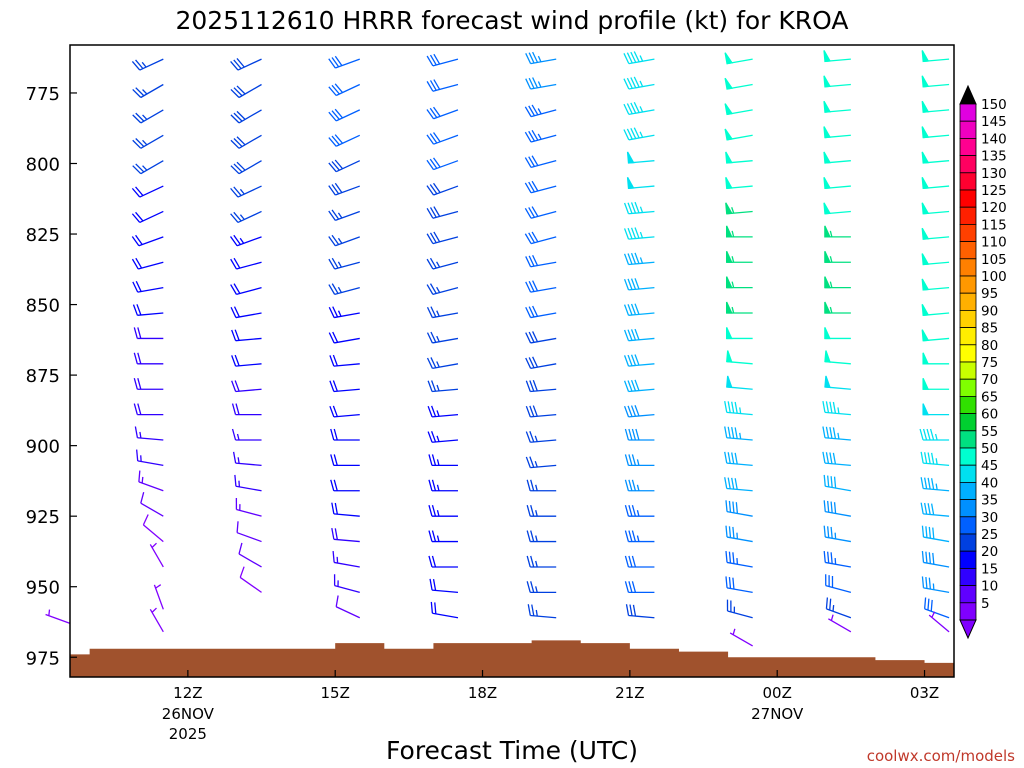  Describe the element at coordinates (512, 658) in the screenshot. I see `terrain-area` at that location.